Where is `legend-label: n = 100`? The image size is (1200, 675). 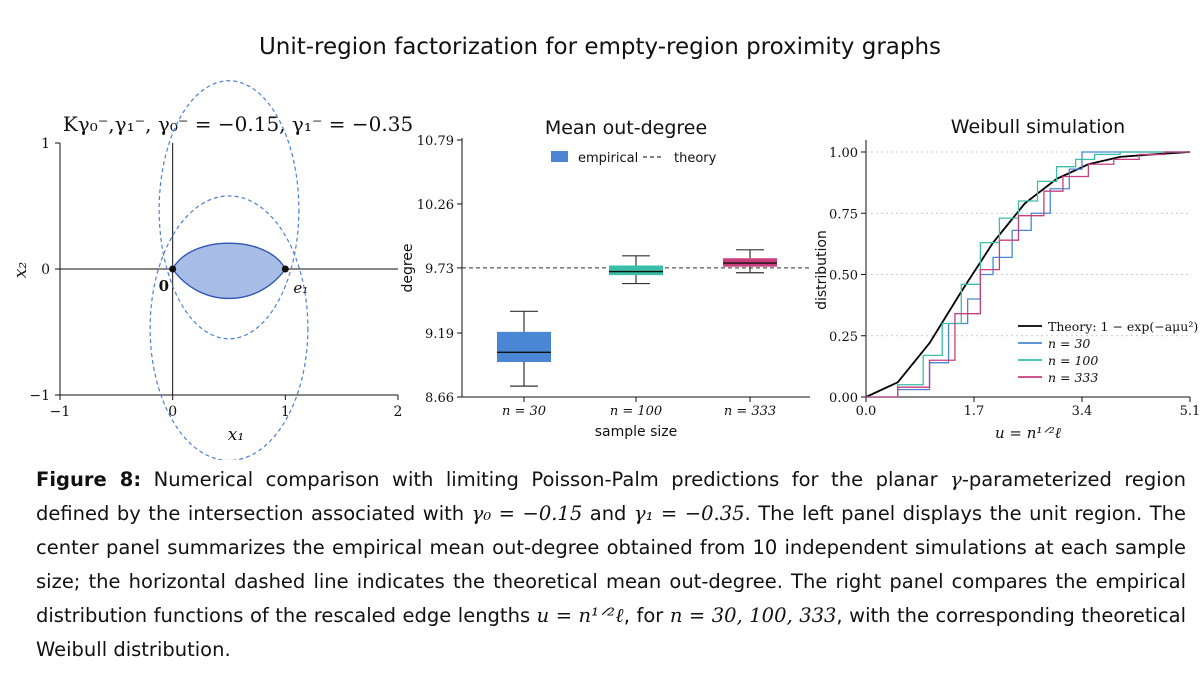
legend-label: n = 100 is located at coordinates (1073, 360).